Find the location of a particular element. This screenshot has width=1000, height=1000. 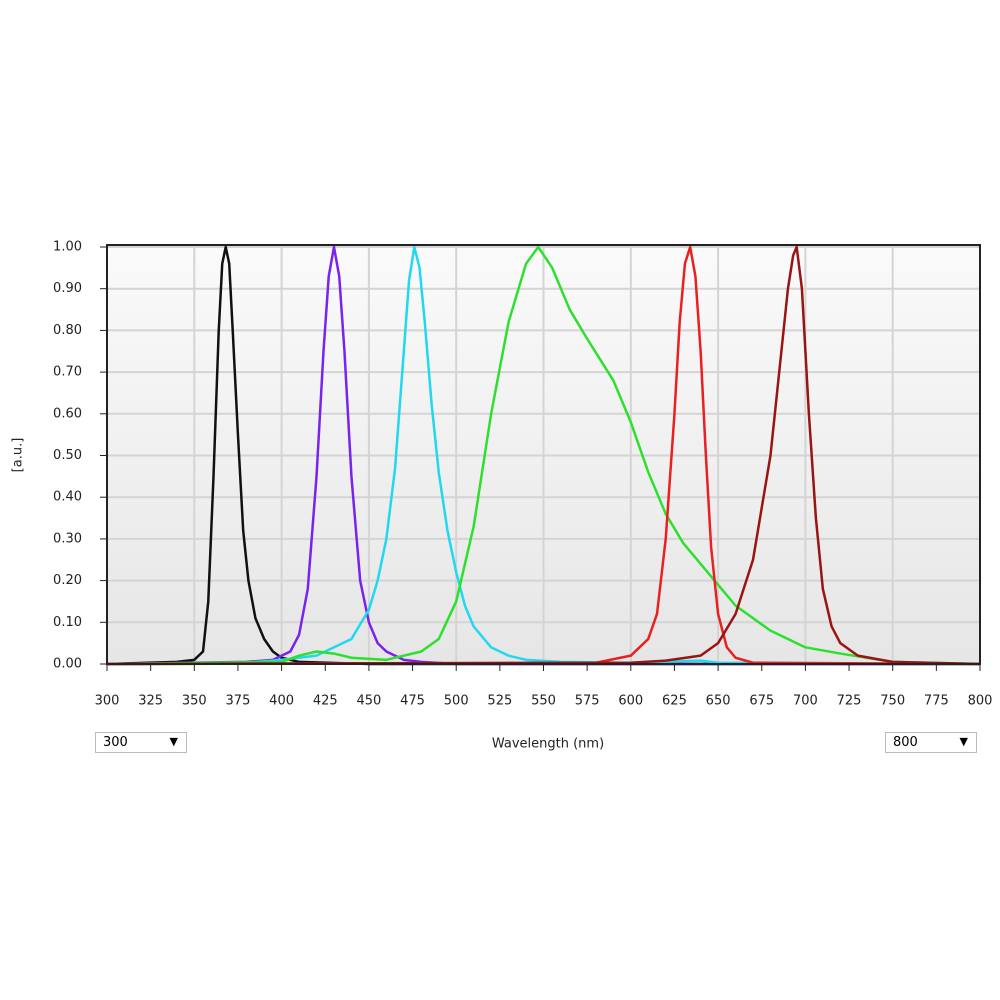

x-tick-label: 675 is located at coordinates (761, 701).